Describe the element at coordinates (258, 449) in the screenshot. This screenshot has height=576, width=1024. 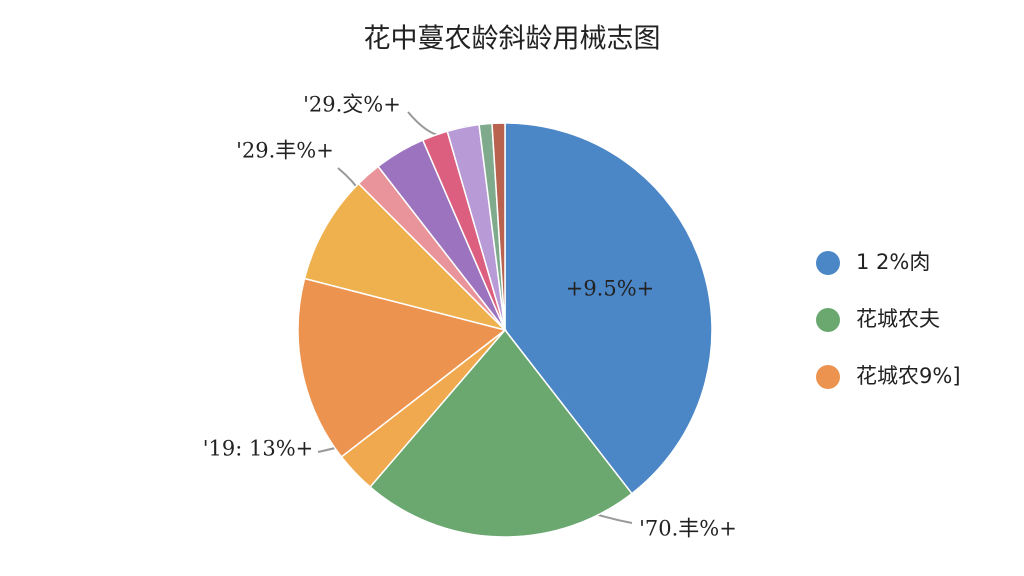
I see `annotation: '19: 13%+` at that location.